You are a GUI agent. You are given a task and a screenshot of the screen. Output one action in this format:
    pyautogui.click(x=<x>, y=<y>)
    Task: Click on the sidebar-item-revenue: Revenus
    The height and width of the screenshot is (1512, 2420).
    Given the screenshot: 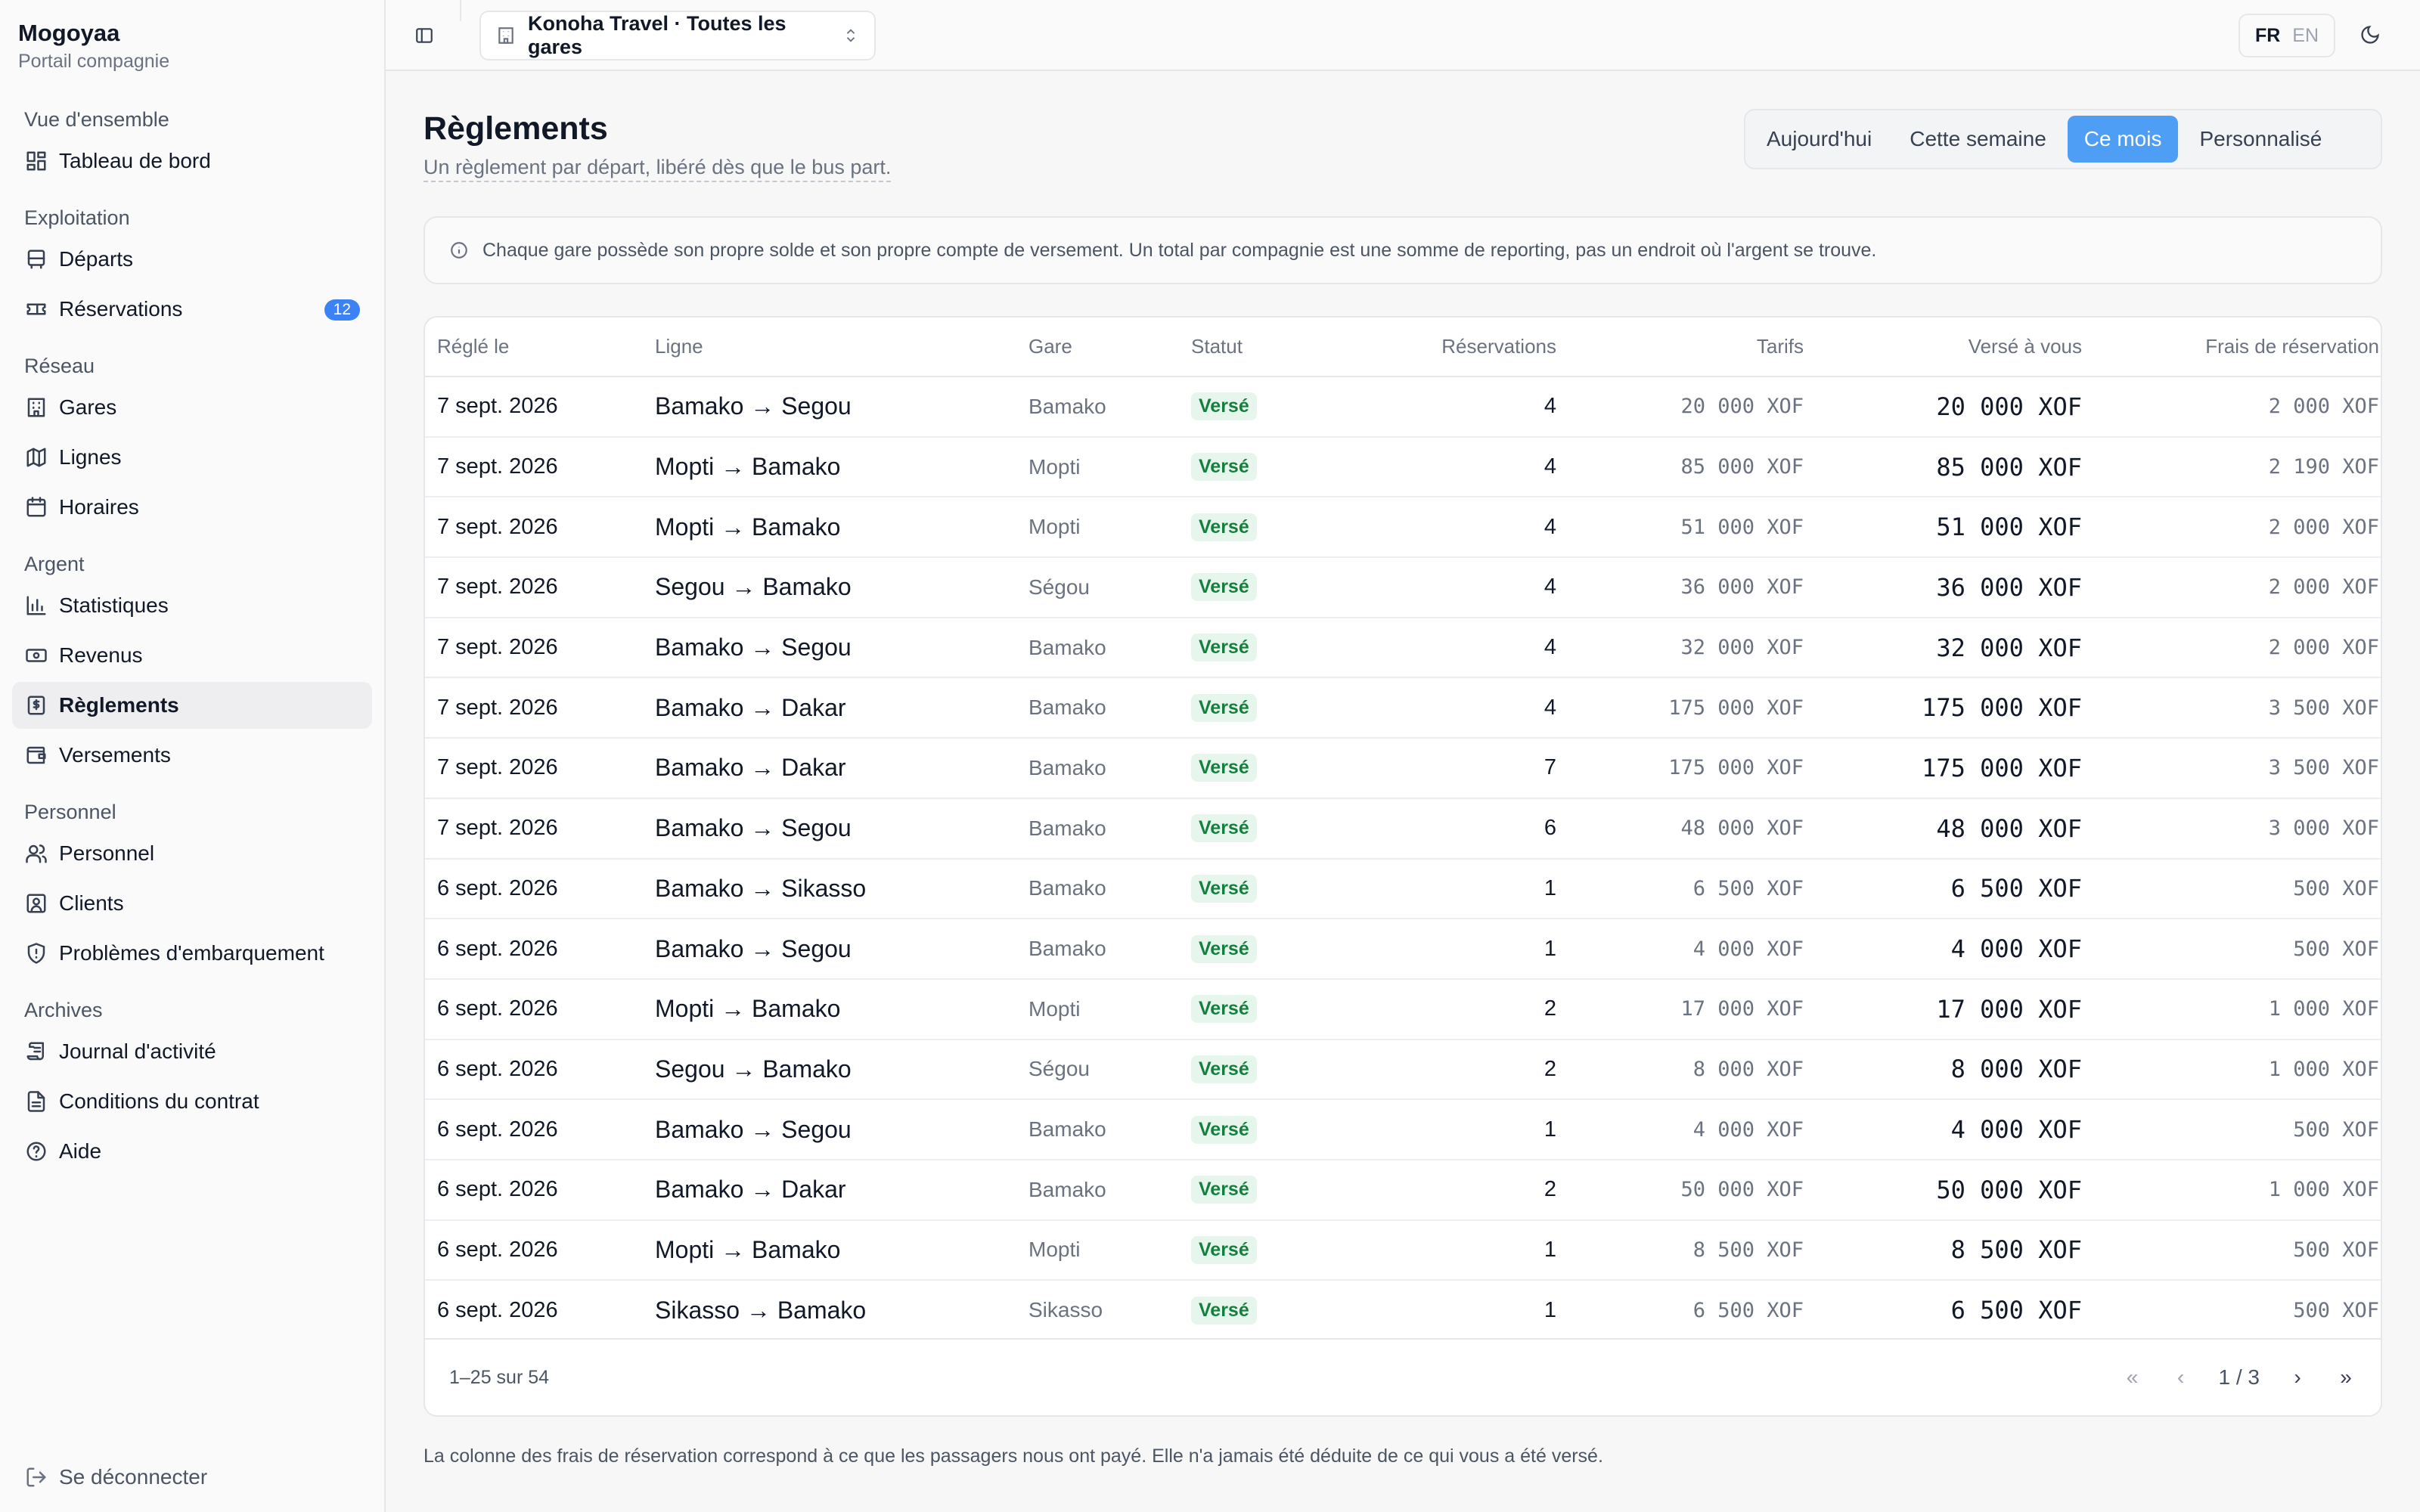 What is the action you would take?
    pyautogui.click(x=192, y=655)
    